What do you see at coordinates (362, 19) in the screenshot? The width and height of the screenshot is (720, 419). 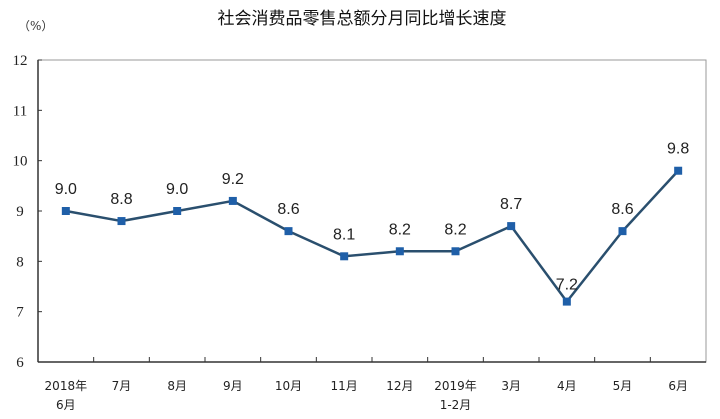 I see `chart-title: 社会消费品零售总额分月同比增长速度` at bounding box center [362, 19].